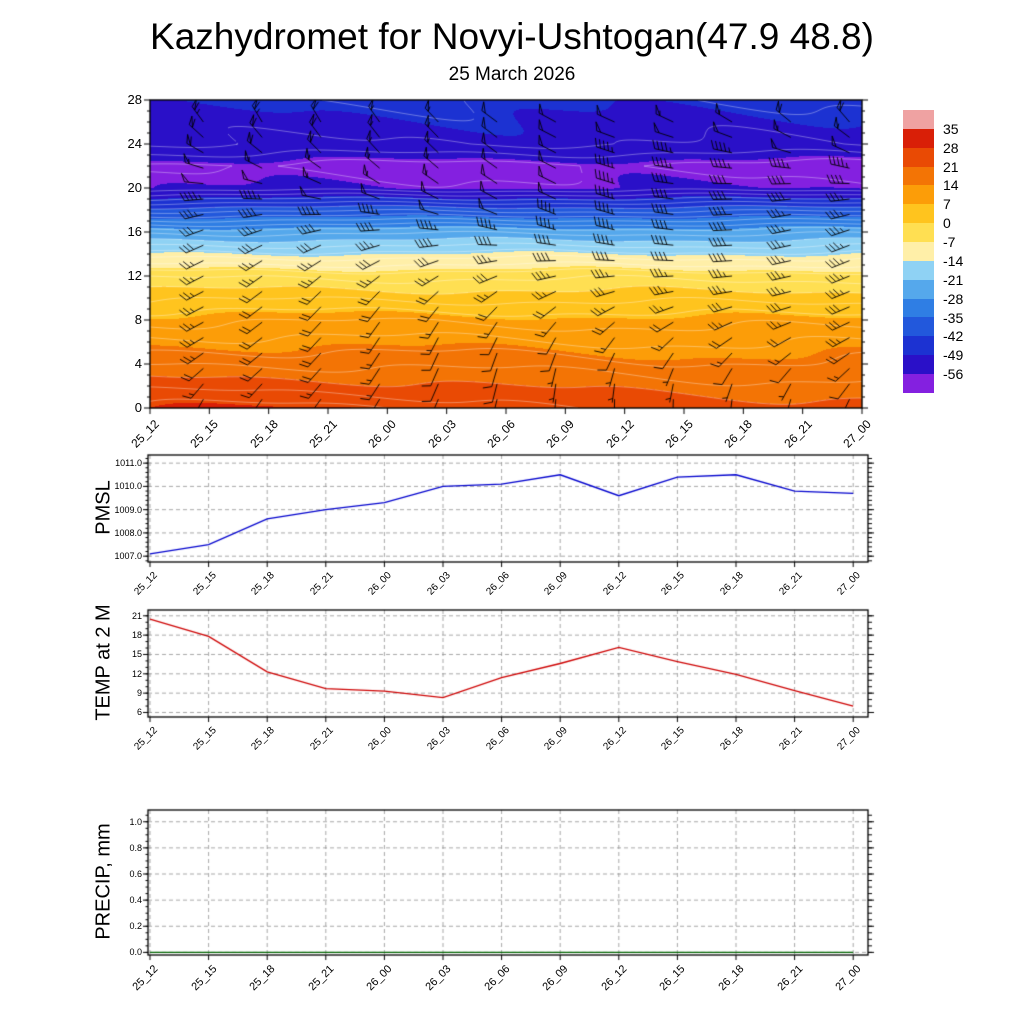  Describe the element at coordinates (947, 223) in the screenshot. I see `colorbar-label: 0` at that location.